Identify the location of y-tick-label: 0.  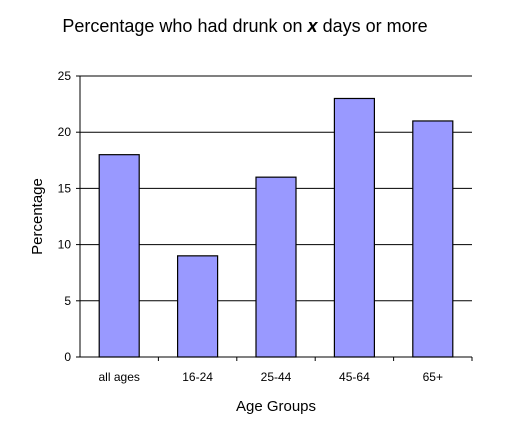
(67, 357).